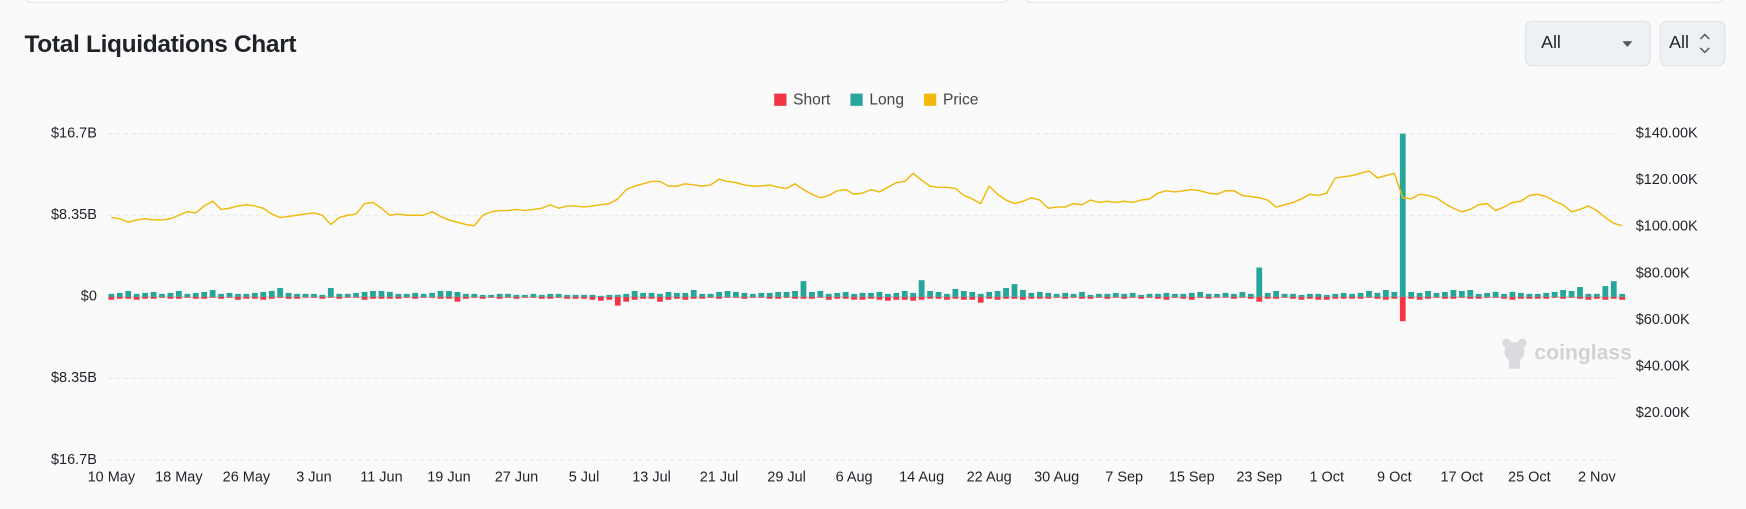 This screenshot has height=509, width=1746. What do you see at coordinates (89, 297) in the screenshot?
I see `y-tick-label: $0` at bounding box center [89, 297].